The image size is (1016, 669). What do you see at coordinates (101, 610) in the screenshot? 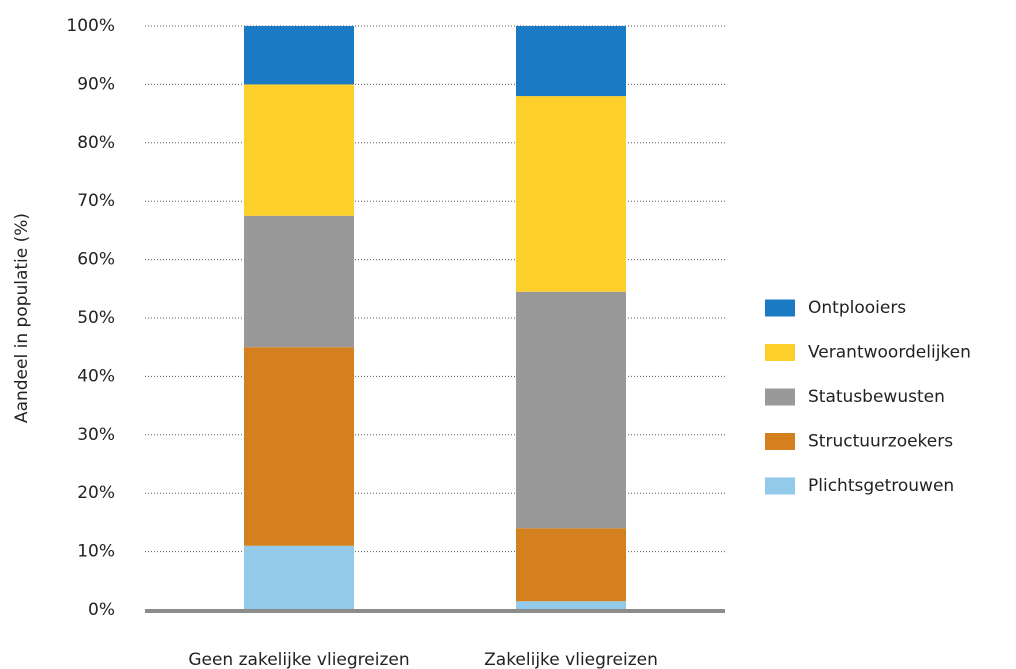
I see `y-tick-label: 0%` at bounding box center [101, 610].